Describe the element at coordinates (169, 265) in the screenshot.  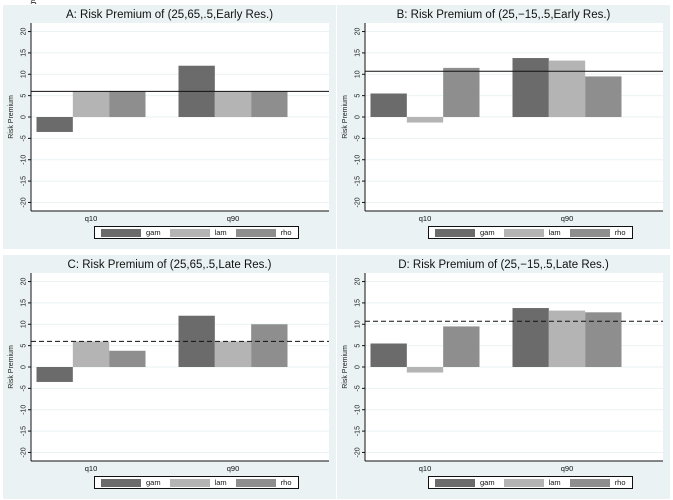
I see `chart-title: C: Risk Premium of (25,65,.5,Late Res.)` at that location.